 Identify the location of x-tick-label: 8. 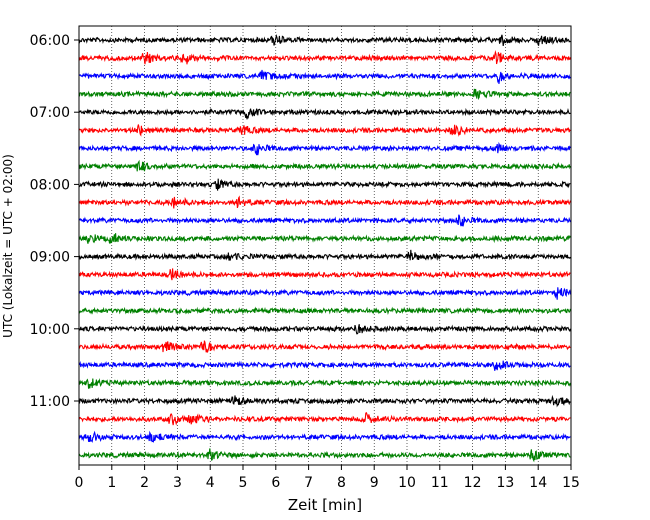
(341, 483).